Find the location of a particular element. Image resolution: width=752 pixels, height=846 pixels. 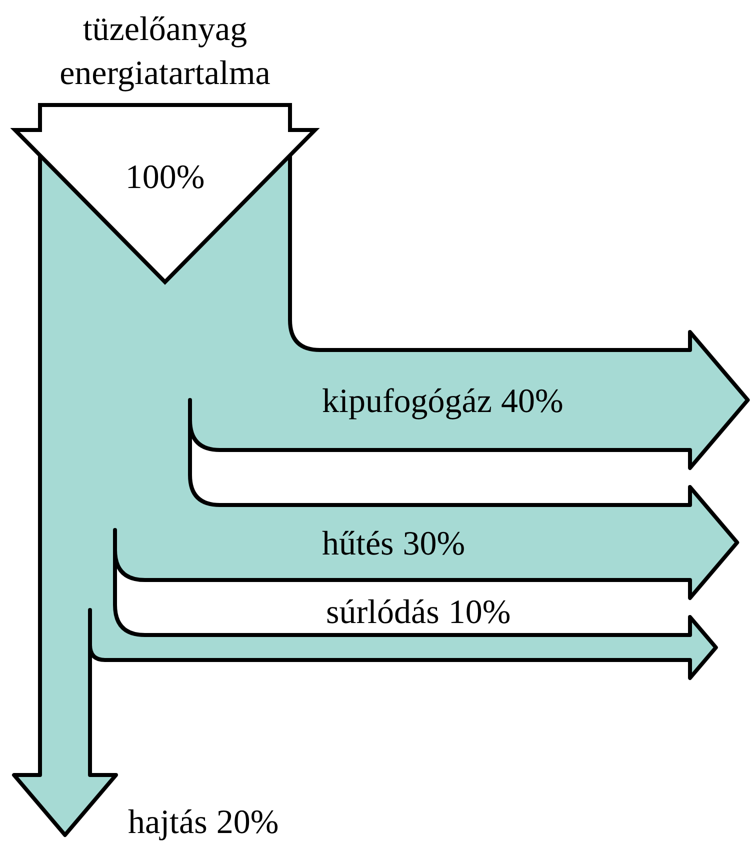

text: 100% is located at coordinates (165, 177).